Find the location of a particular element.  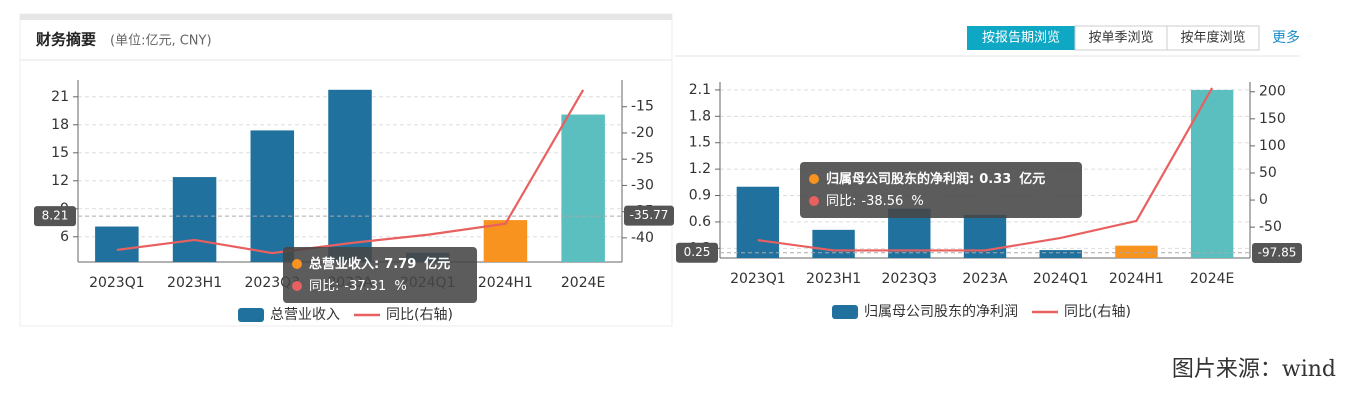

tooltip-row: 归属母公司股东的净利润: 0.33 亿元 is located at coordinates (935, 179).